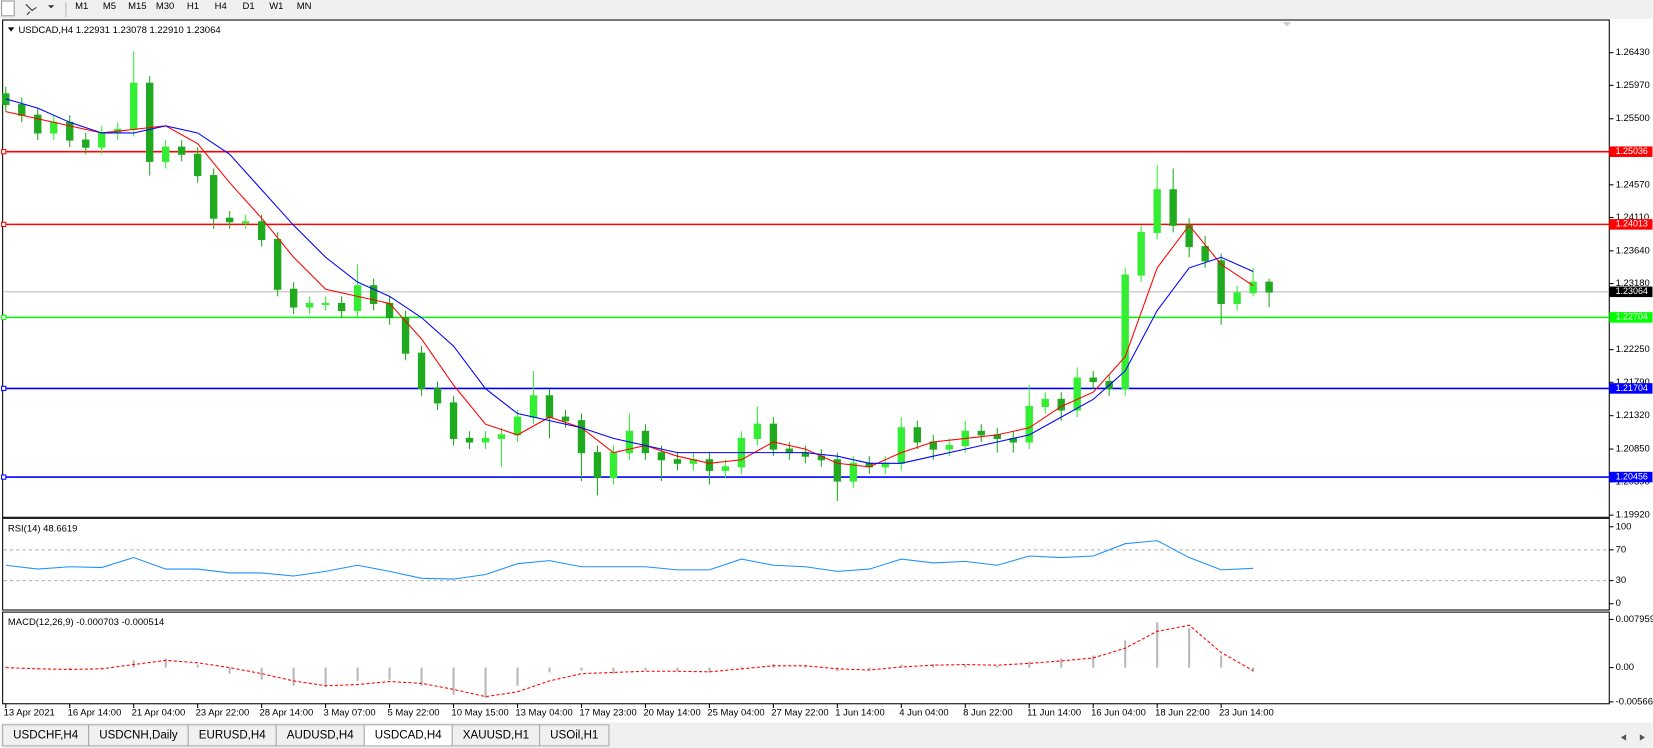 This screenshot has height=748, width=1653. Describe the element at coordinates (86, 622) in the screenshot. I see `macd-title: MACD(12,26,9) -0.000703 -0.000514` at that location.